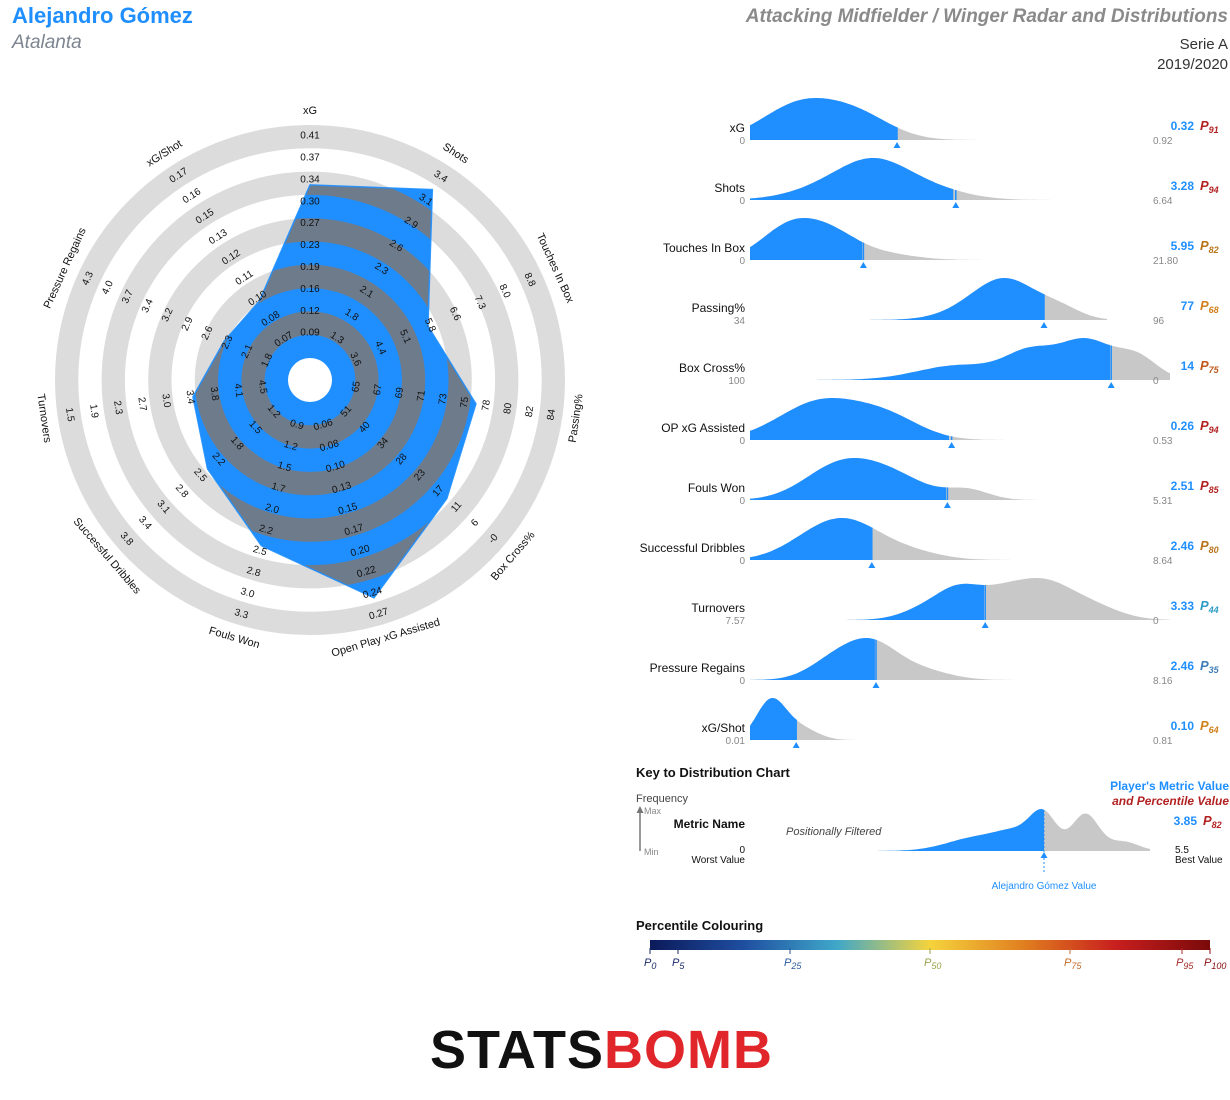 The height and width of the screenshot is (1100, 1230). What do you see at coordinates (1165, 261) in the screenshot?
I see `distribution-best-value: 21.80` at bounding box center [1165, 261].